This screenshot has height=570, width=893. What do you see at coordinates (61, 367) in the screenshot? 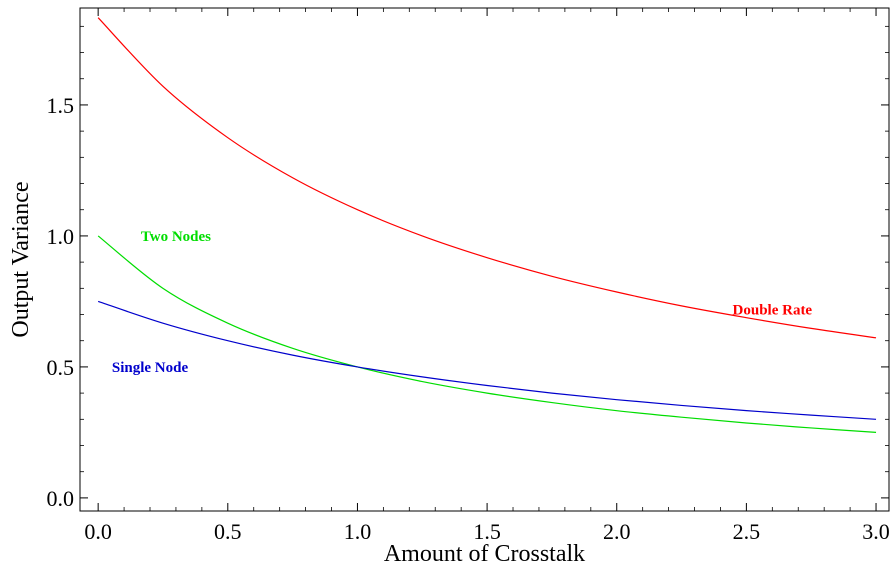
I see `y-tick-label: 0.5` at bounding box center [61, 367].